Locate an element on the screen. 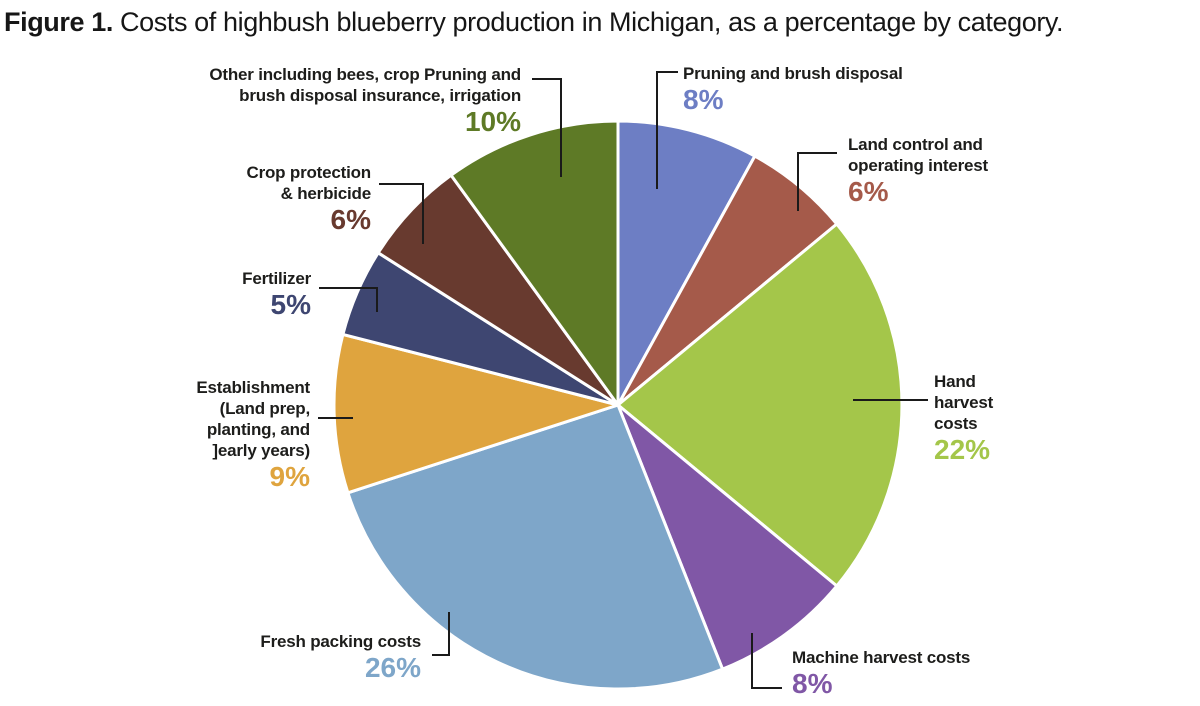  leader-line-crop-protection-and-herbicide is located at coordinates (401, 213).